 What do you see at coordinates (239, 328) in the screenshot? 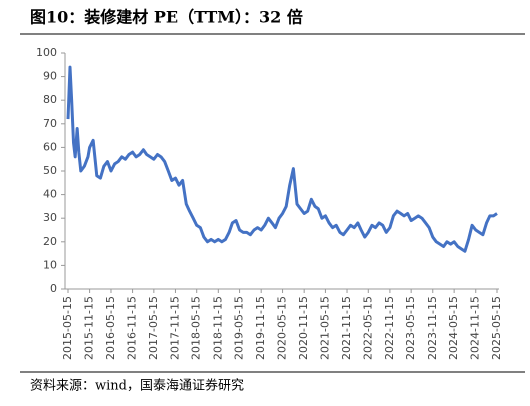
I see `x-tick-label: 2019-05-15` at bounding box center [239, 328].